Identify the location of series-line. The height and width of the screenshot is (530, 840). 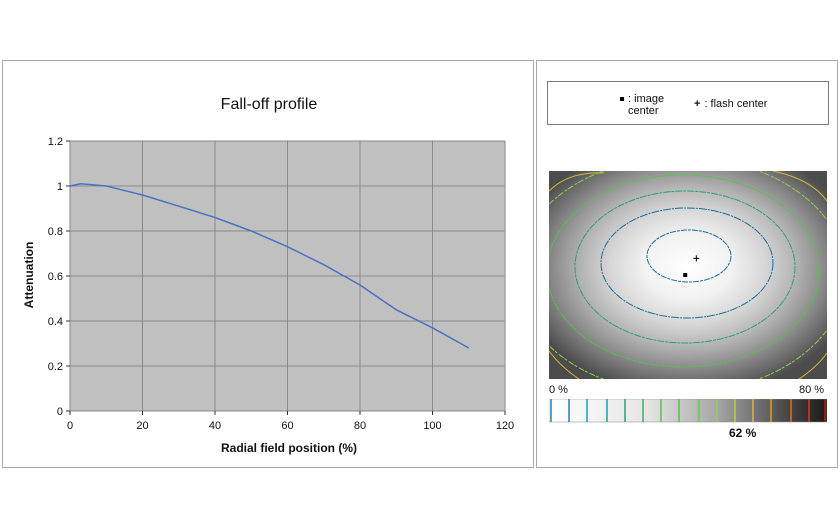
(269, 266).